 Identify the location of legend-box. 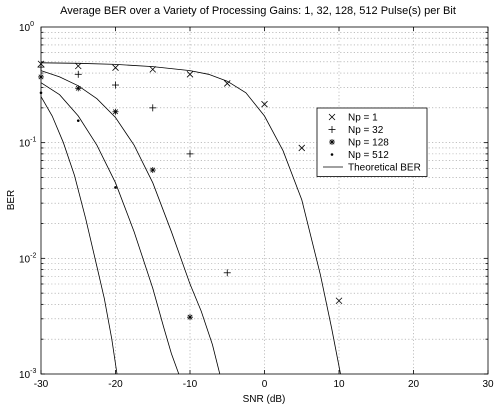
(372, 142).